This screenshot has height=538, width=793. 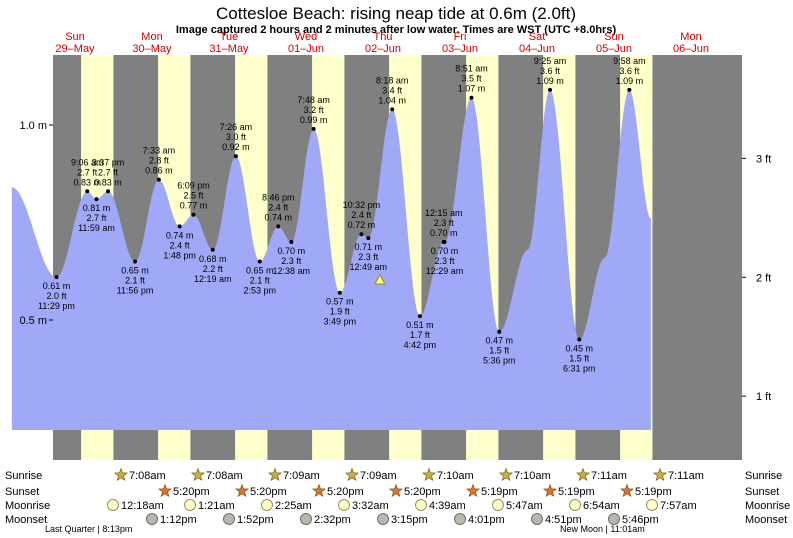 I want to click on tide-label: 2.7 ft, so click(x=96, y=218).